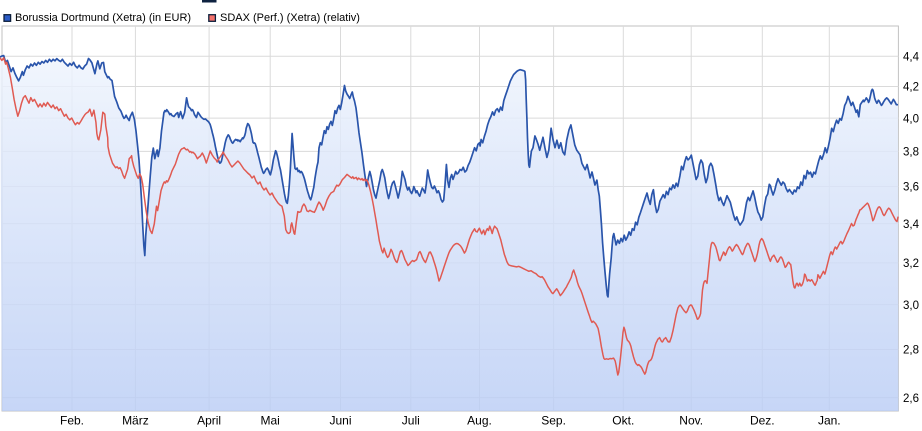  I want to click on svg-text: Sep., so click(553, 421).